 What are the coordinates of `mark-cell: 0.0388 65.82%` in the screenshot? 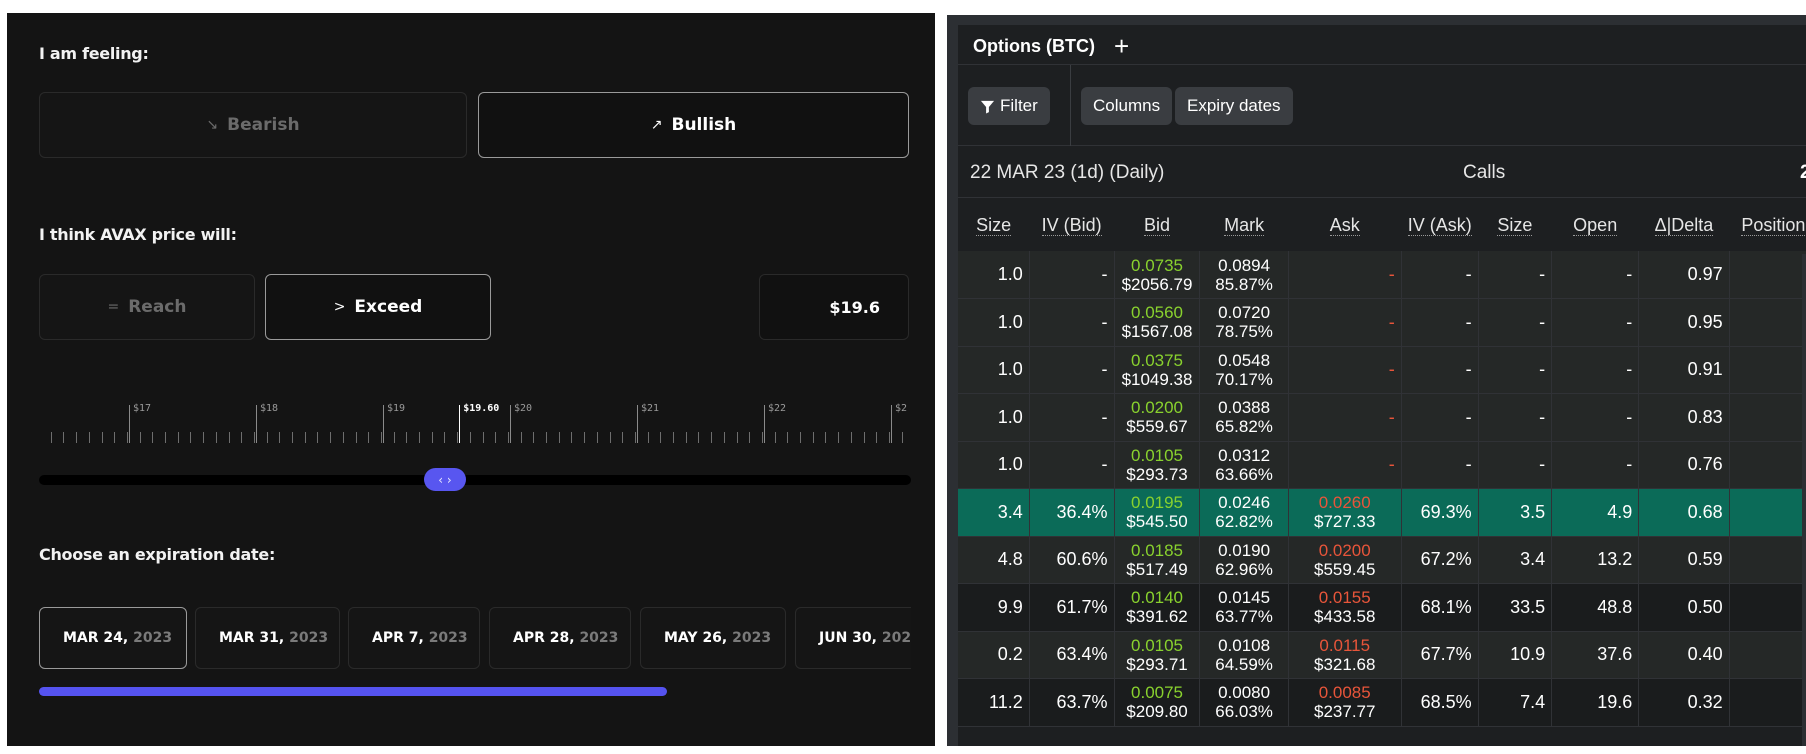 It's located at (1244, 417).